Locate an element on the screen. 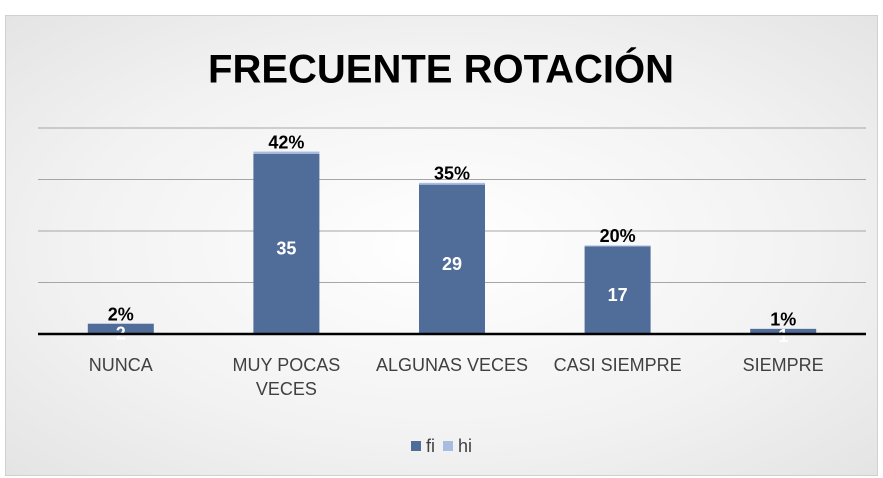 This screenshot has height=478, width=883. data-label: 35 is located at coordinates (286, 249).